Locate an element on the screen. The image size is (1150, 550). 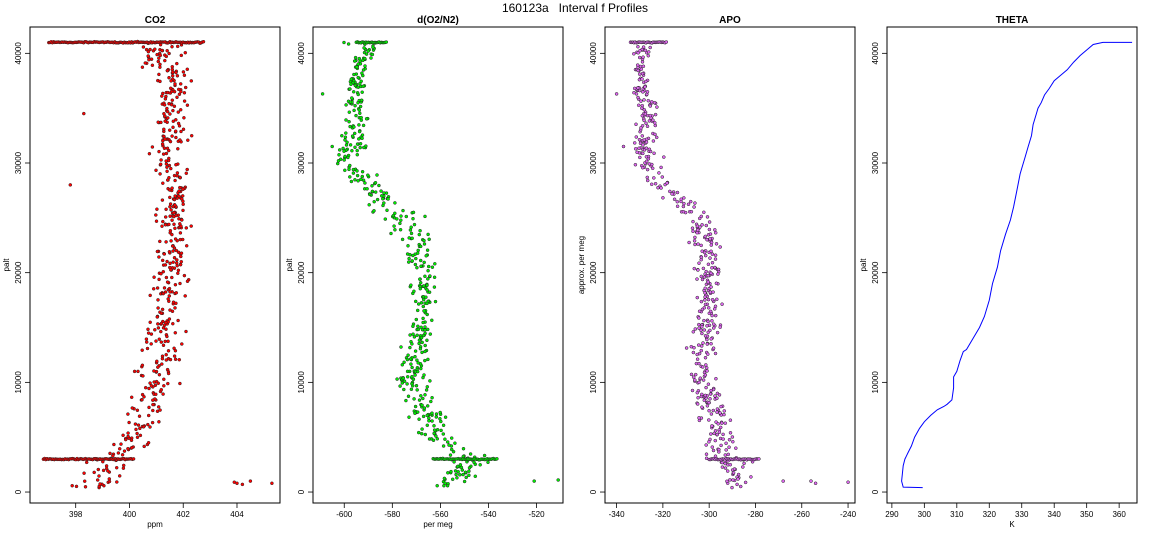
y-axis-label: palt is located at coordinates (6, 265).